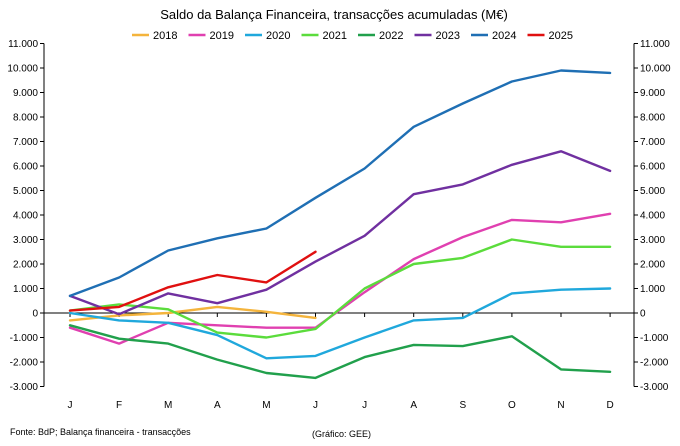  Describe the element at coordinates (25, 142) in the screenshot. I see `y-tick-label-left: 7.000` at that location.